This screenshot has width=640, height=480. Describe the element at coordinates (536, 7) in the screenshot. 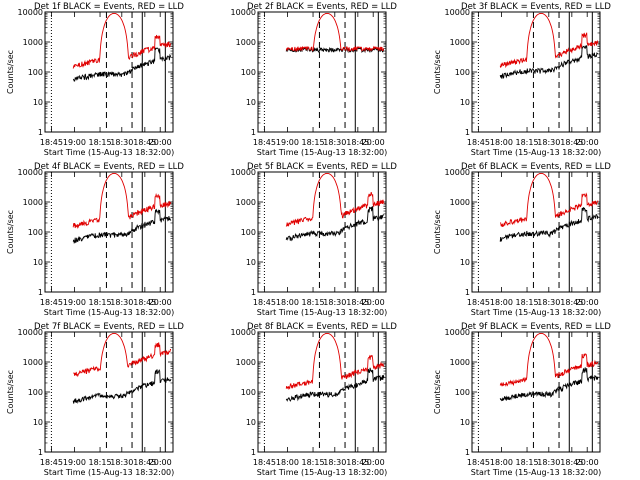

I see `panel-title: Det 3f BLACK = Events, RED = LLD` at that location.